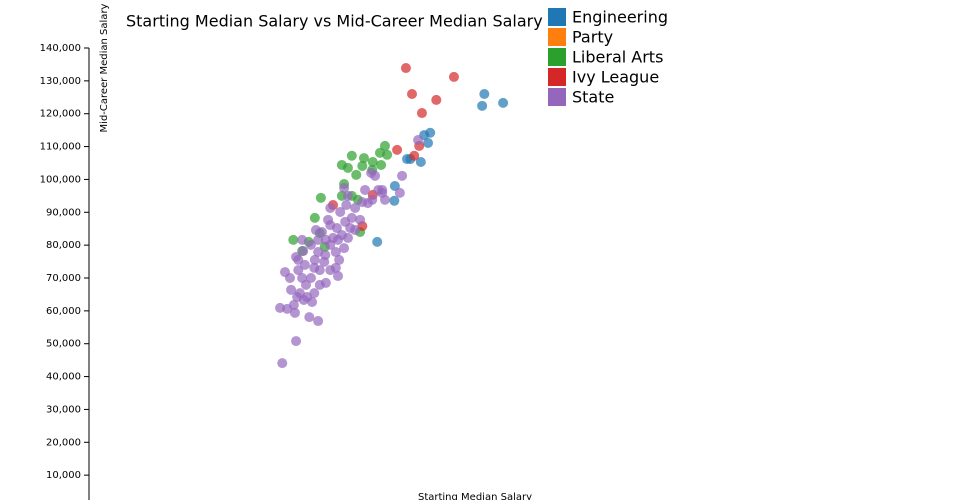 This screenshot has height=500, width=960. I want to click on y-tick-label: 140,000, so click(60, 48).